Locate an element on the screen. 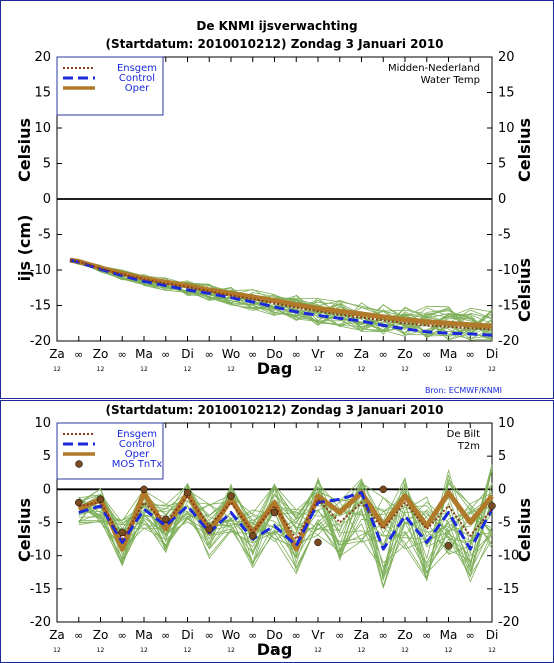 The image size is (554, 663). y-axis-label-left-lower: ijs (cm) is located at coordinates (24, 248).